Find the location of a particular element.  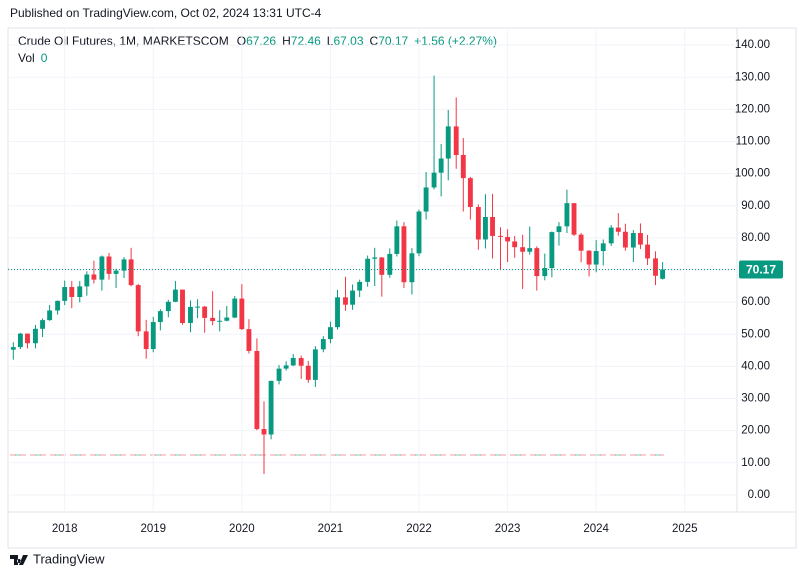

y-tick-label: 0.00 is located at coordinates (759, 495).